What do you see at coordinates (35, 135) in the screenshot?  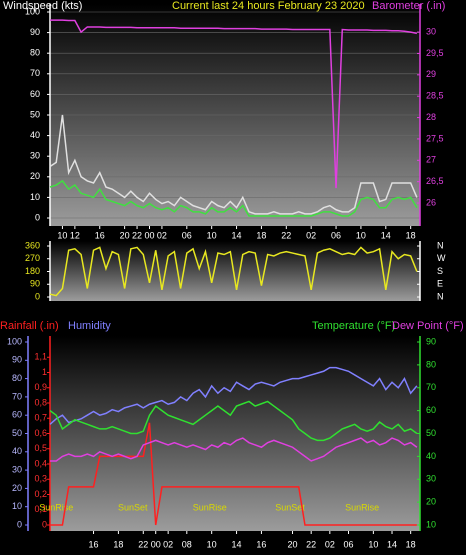 I see `y-tick-label: 40` at bounding box center [35, 135].